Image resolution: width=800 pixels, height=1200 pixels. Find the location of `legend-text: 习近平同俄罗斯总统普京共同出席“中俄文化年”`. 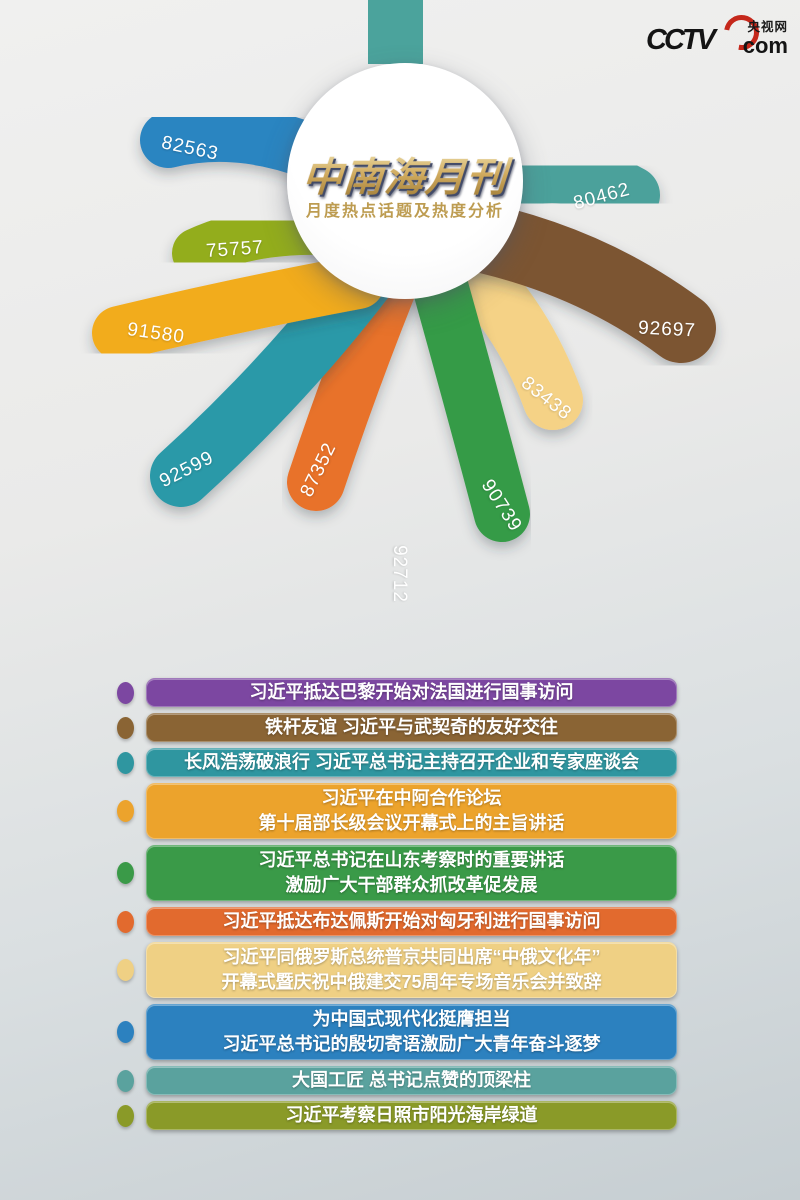

legend-text: 习近平同俄罗斯总统普京共同出席“中俄文化年” is located at coordinates (411, 957).